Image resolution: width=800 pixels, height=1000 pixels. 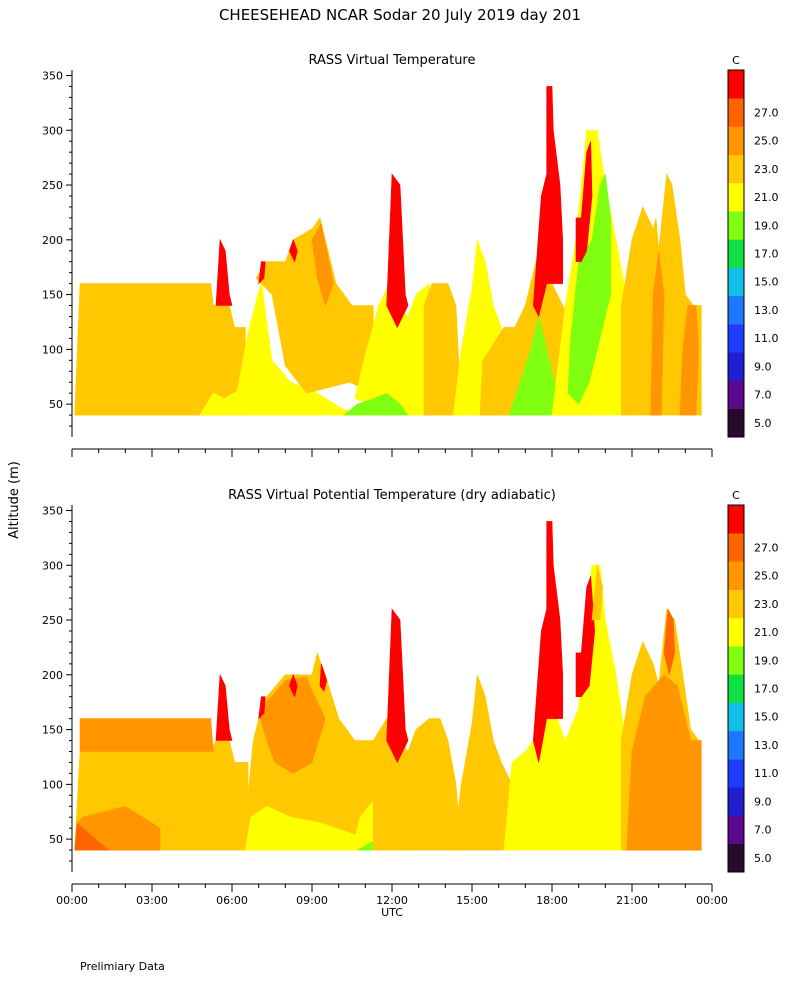 What do you see at coordinates (392, 900) in the screenshot?
I see `x-tick-label: 12:00` at bounding box center [392, 900].